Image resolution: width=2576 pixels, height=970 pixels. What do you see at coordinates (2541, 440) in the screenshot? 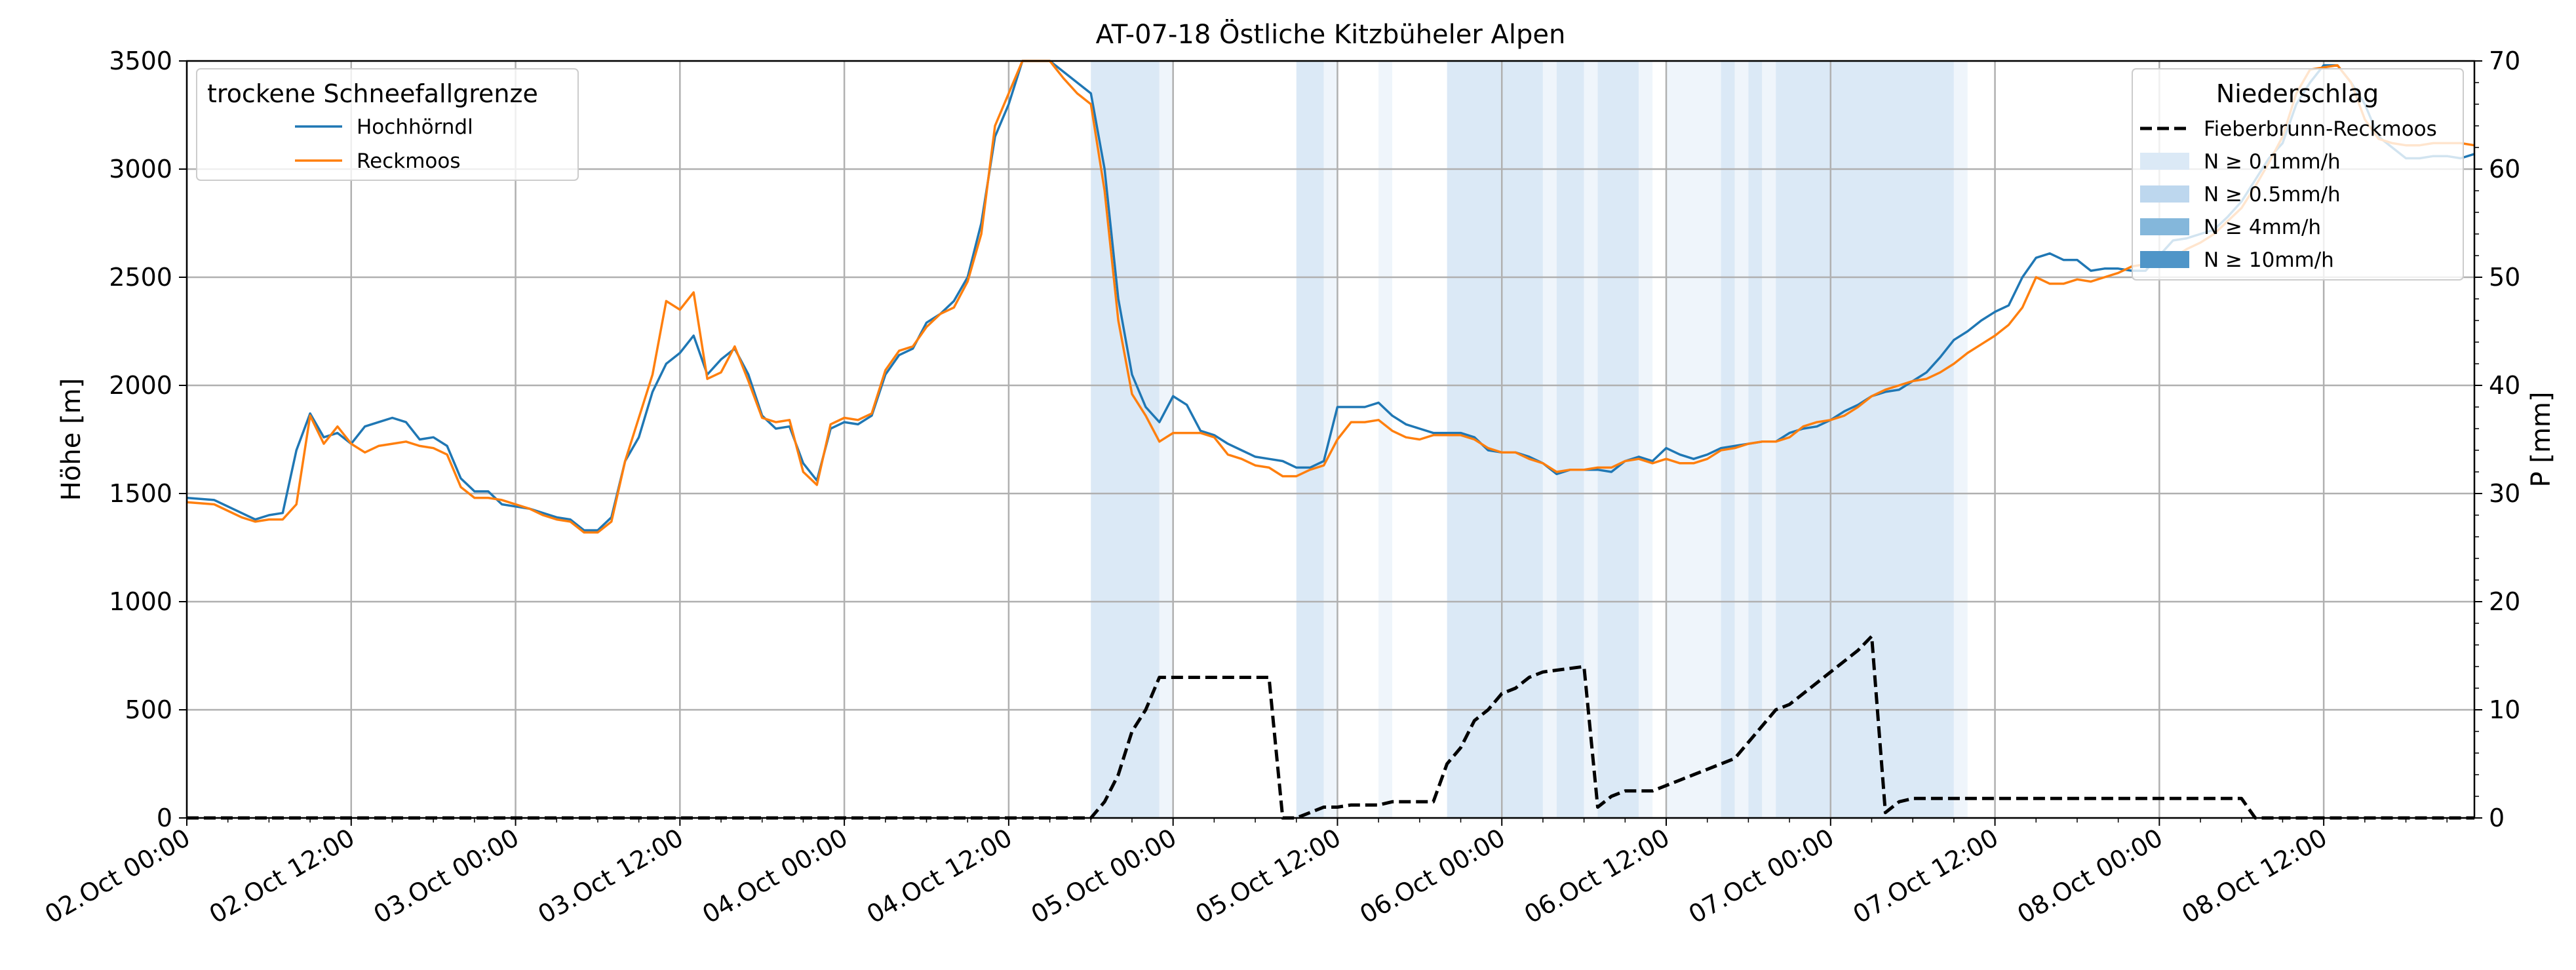
I see `y2-axis-label: P [mm]` at bounding box center [2541, 440].